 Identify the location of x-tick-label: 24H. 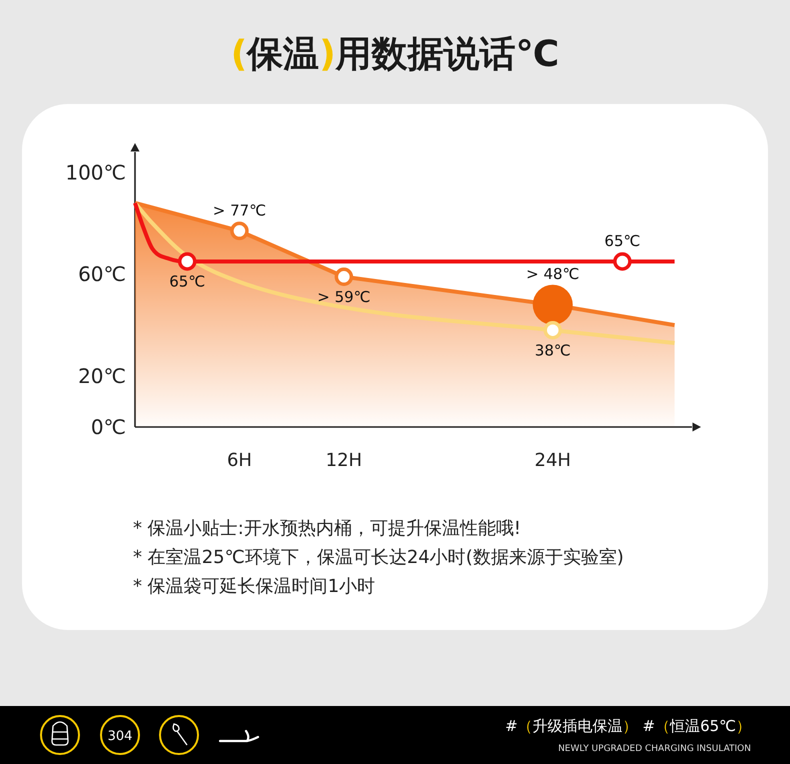
(552, 460).